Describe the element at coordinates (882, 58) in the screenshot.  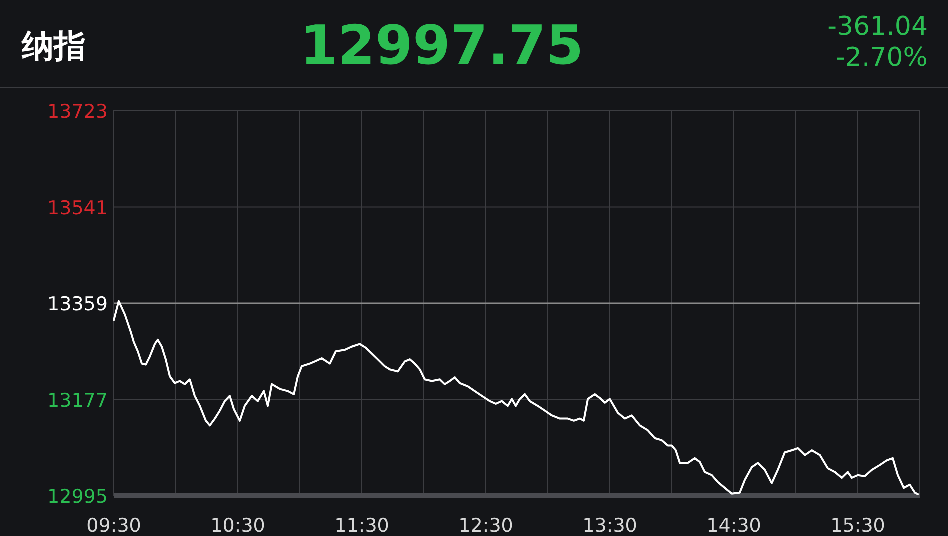
I see `text: -2.70%` at that location.